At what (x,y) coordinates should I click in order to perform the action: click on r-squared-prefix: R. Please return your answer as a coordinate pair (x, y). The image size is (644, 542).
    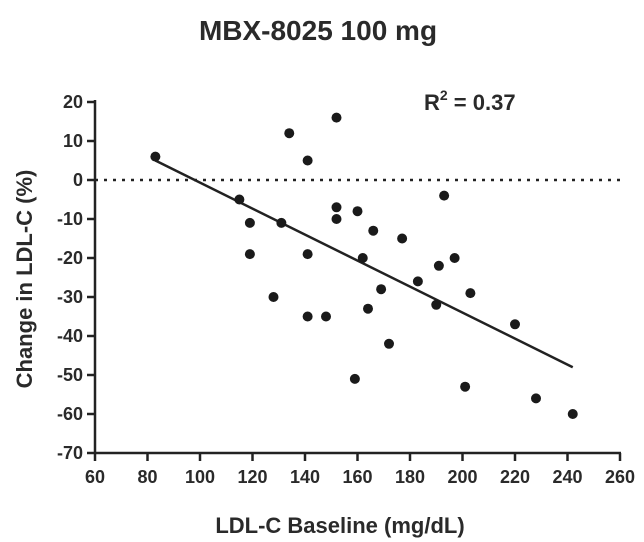
    Looking at the image, I should click on (432, 102).